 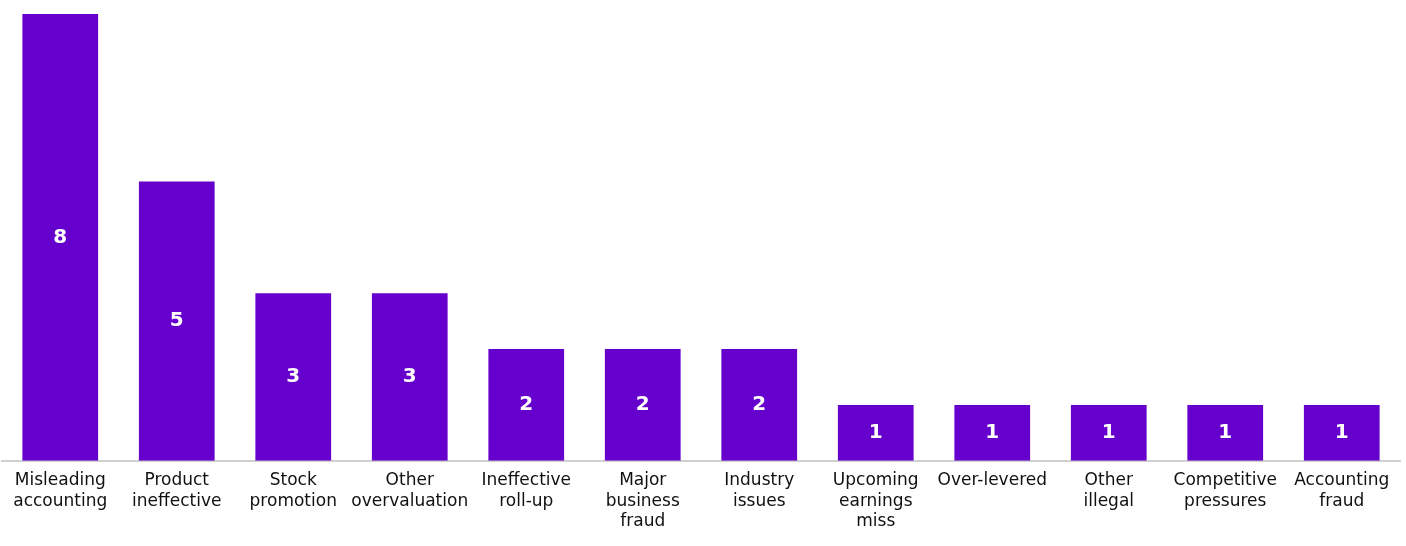 What do you see at coordinates (526, 489) in the screenshot?
I see `x-tick-label: Ineffective roll-up` at bounding box center [526, 489].